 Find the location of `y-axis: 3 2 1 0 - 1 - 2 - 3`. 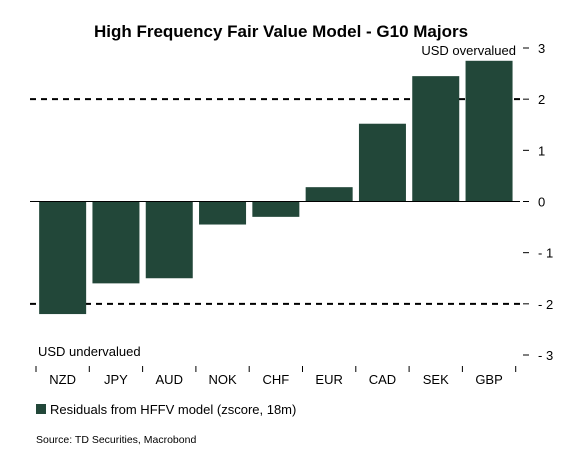

y-axis: 3 2 1 0 - 1 - 2 - 3 is located at coordinates (538, 202).